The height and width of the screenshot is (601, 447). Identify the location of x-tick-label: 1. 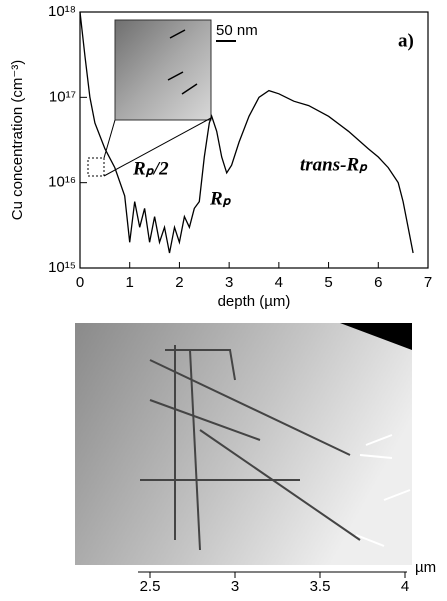
(130, 282).